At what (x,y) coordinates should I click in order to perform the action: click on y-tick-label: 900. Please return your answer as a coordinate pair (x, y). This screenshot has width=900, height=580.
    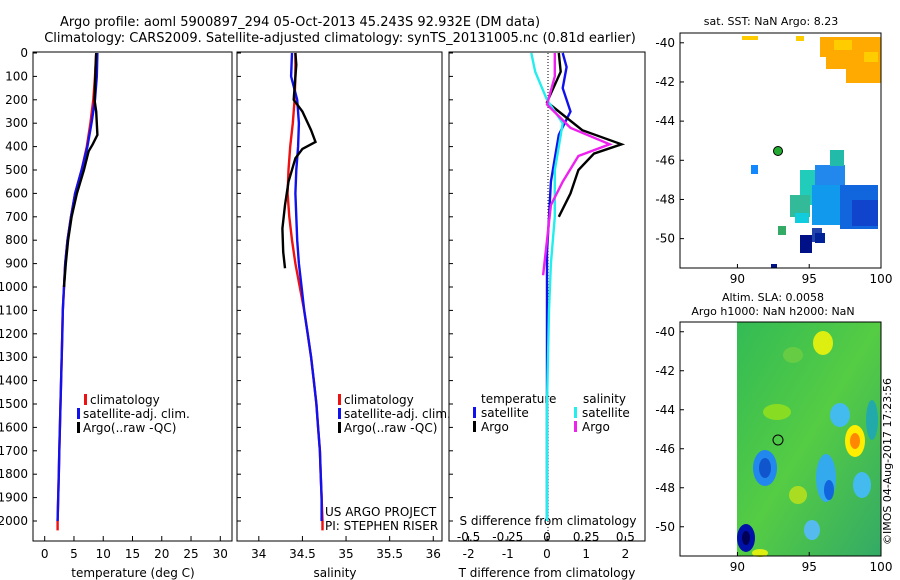
    Looking at the image, I should click on (16, 264).